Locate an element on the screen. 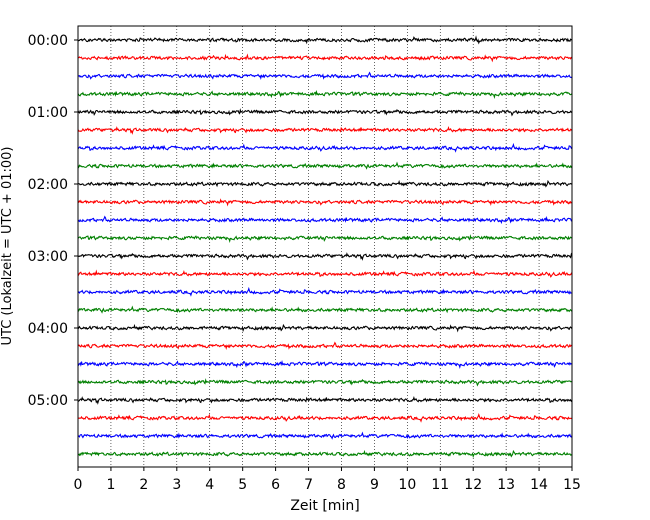  x-tick-label: 5 is located at coordinates (242, 485).